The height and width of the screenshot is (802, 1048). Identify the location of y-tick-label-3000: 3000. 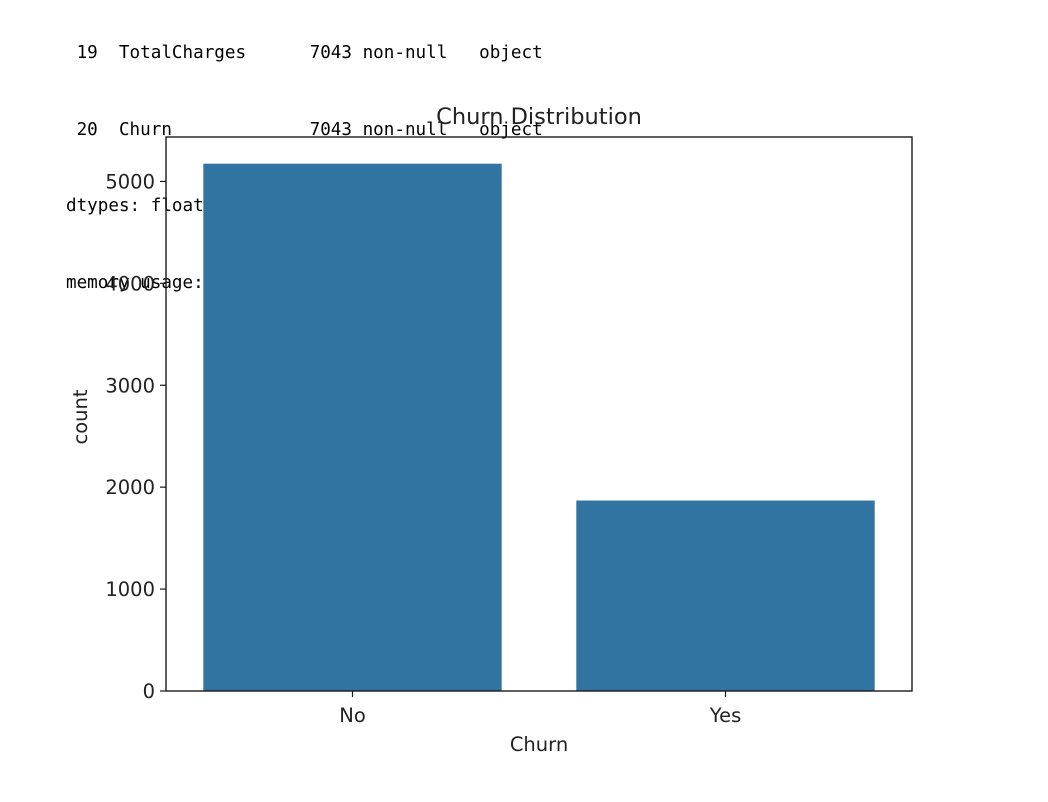
(130, 385).